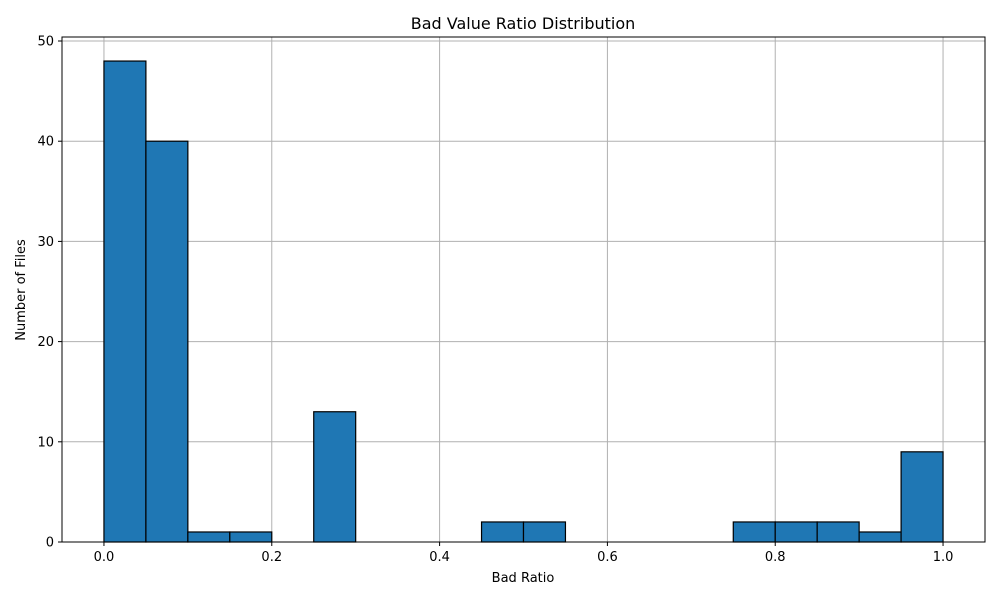  What do you see at coordinates (524, 553) in the screenshot?
I see `x-axis-ticks: 0.0 0.2 0.4 0.6 0.8 1.0` at bounding box center [524, 553].